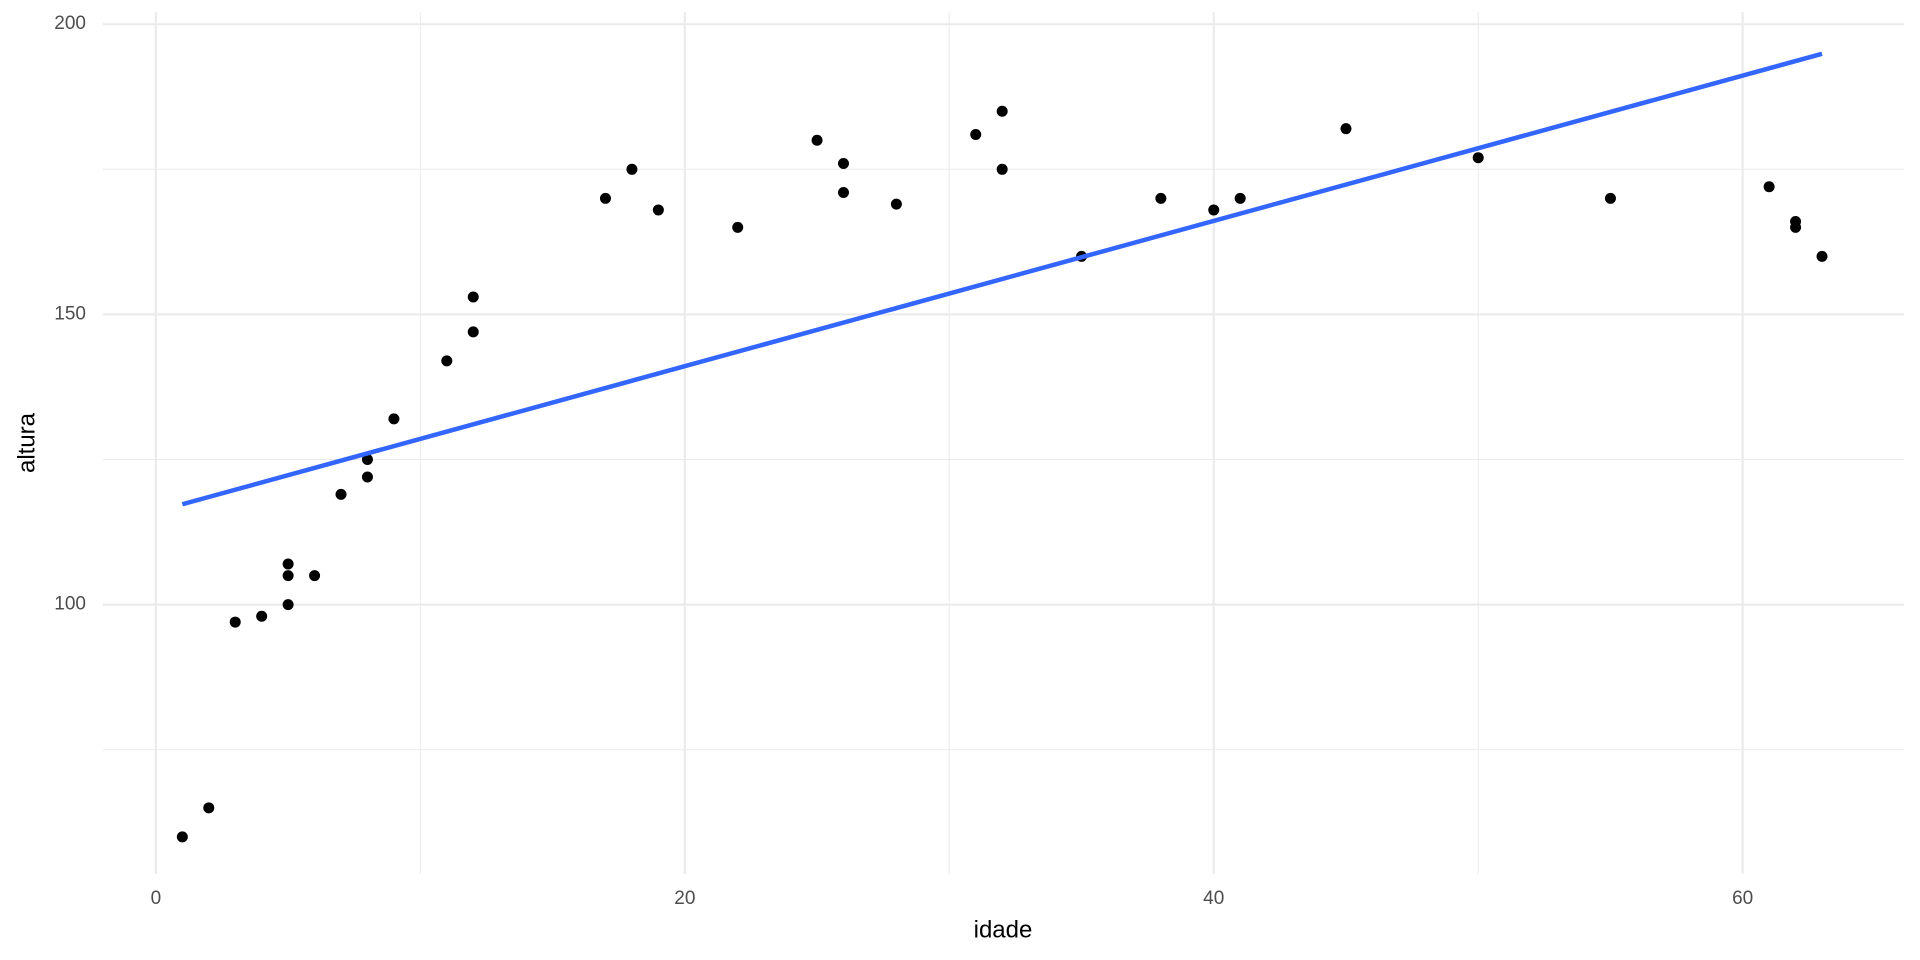  What do you see at coordinates (70, 604) in the screenshot?
I see `y-tick-label: 100` at bounding box center [70, 604].